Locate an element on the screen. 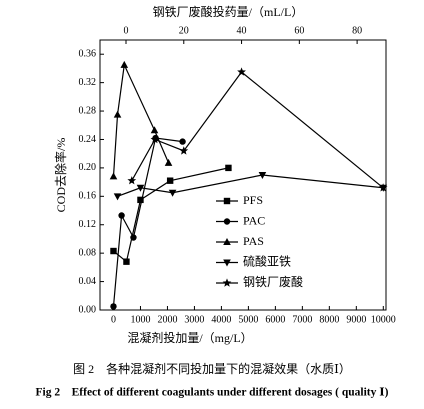 The width and height of the screenshot is (424, 409). y-tick-label: 0.36 is located at coordinates (88, 54).